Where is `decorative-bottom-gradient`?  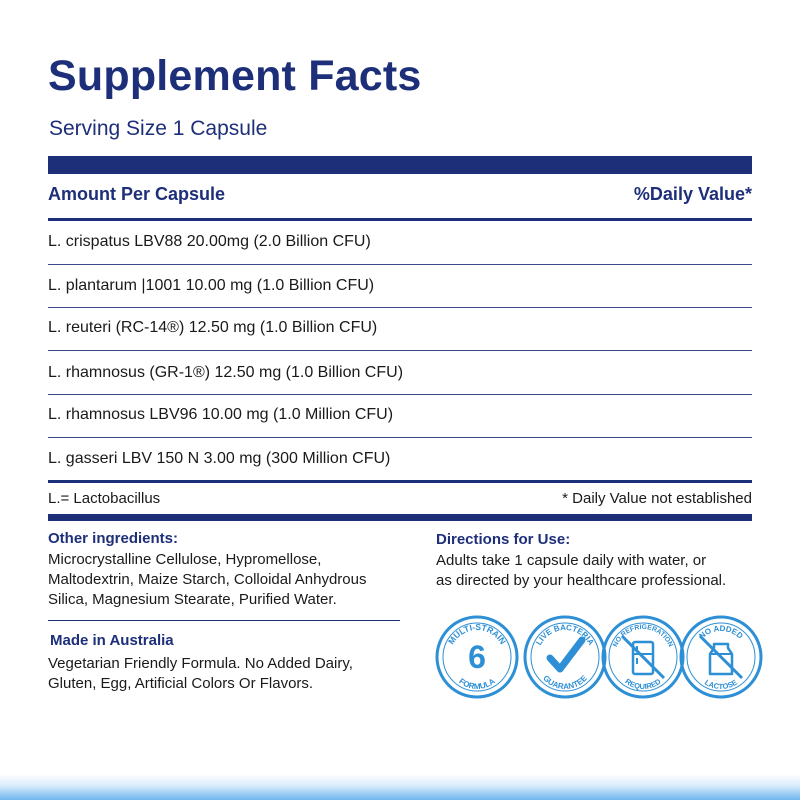 decorative-bottom-gradient is located at coordinates (400, 787).